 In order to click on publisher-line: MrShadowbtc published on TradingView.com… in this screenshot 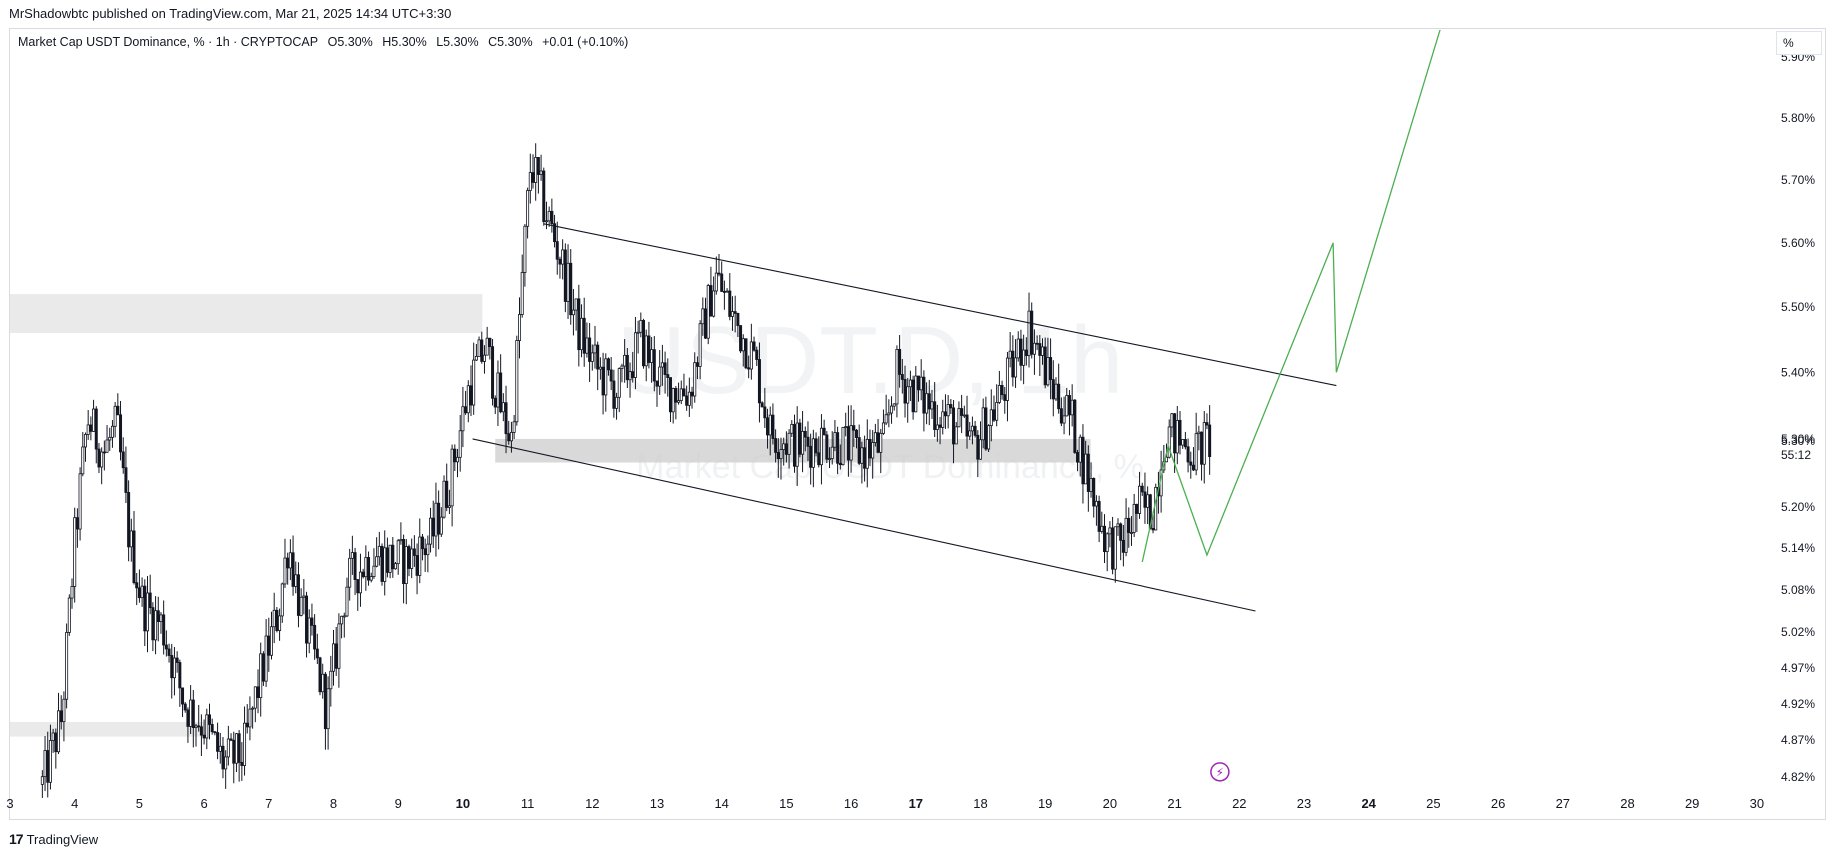, I will do `click(230, 13)`.